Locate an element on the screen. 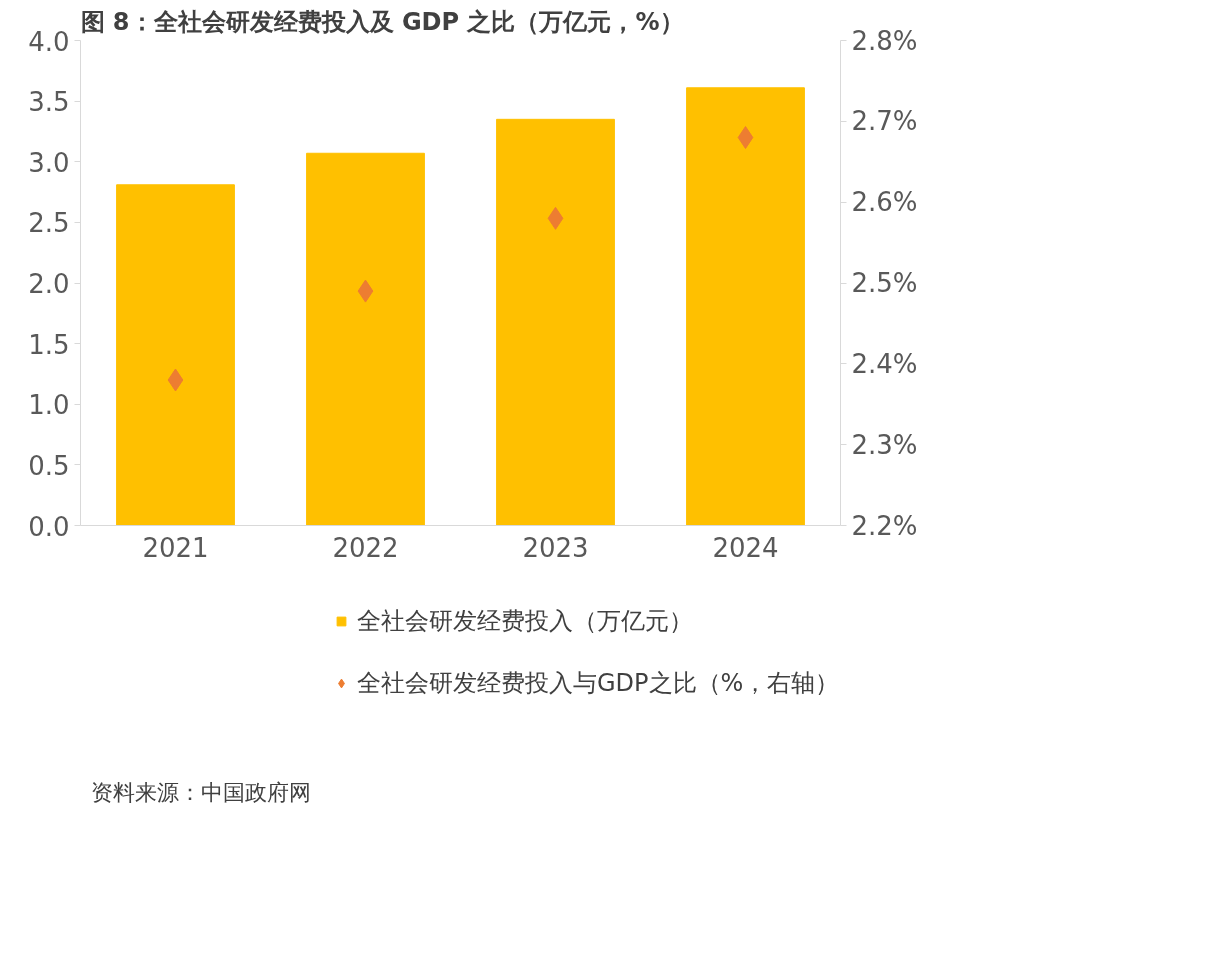  x-tick-label: 2024 is located at coordinates (745, 547).